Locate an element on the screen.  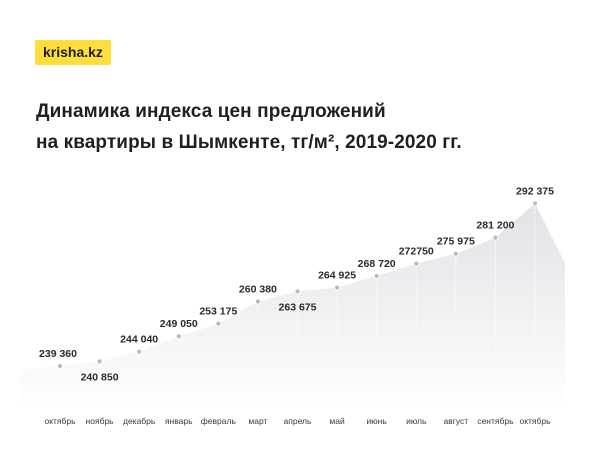
month-label: ноябрь is located at coordinates (100, 421).